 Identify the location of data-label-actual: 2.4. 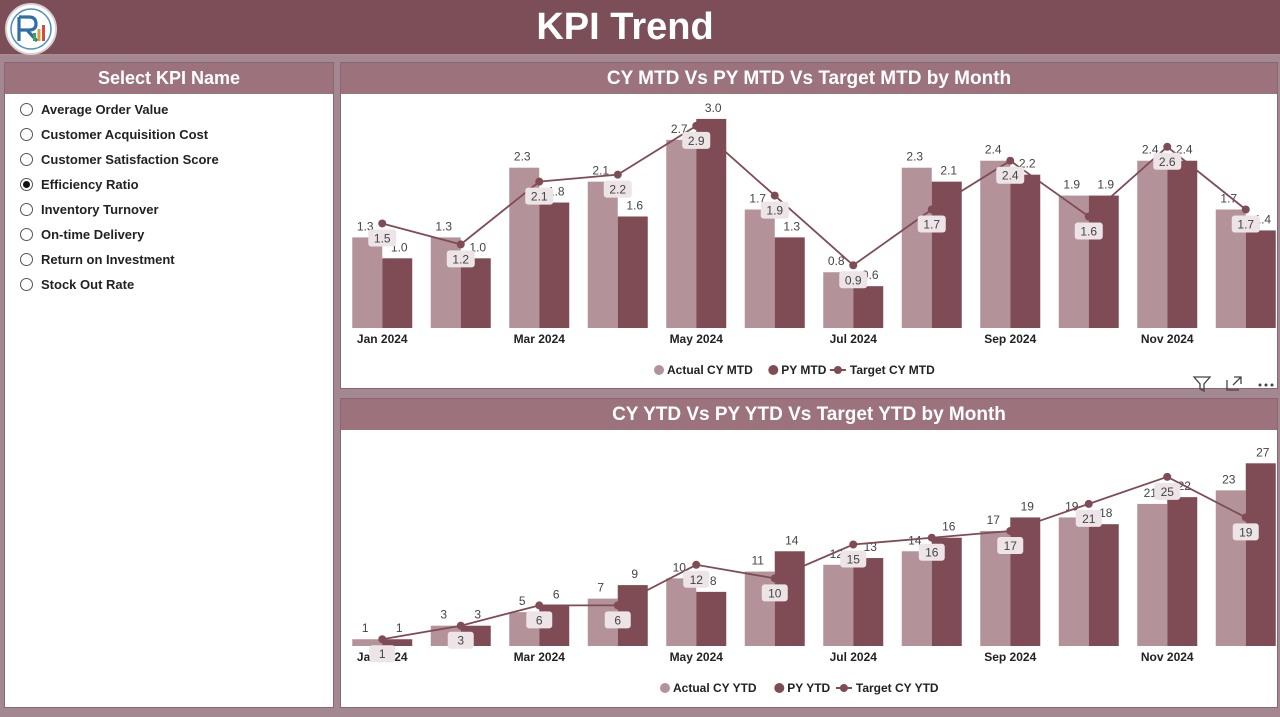
(993, 150).